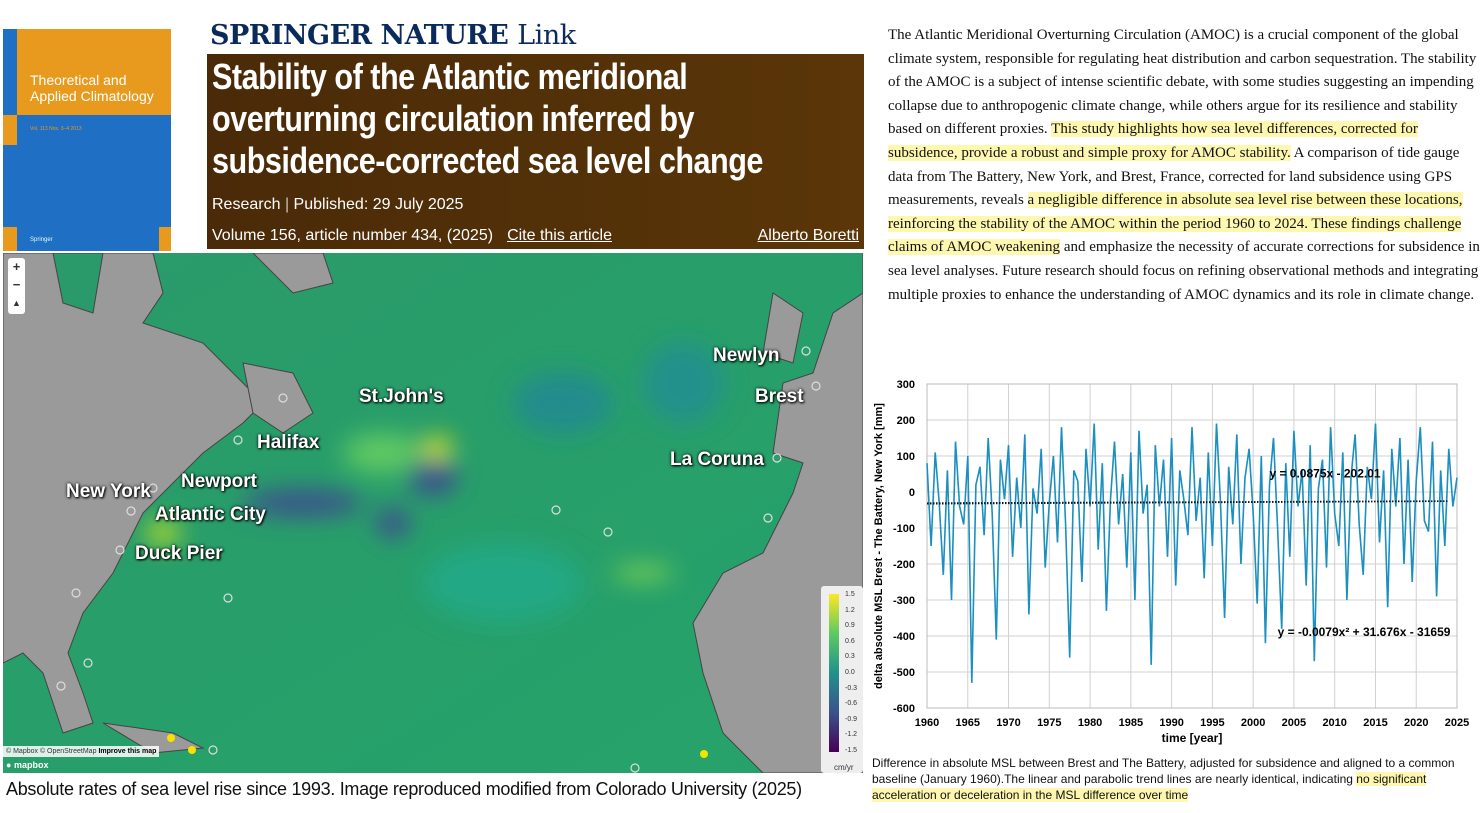 The height and width of the screenshot is (813, 1484). Describe the element at coordinates (353, 235) in the screenshot. I see `volume-info: Volume 156, article number 434, (2025)` at that location.